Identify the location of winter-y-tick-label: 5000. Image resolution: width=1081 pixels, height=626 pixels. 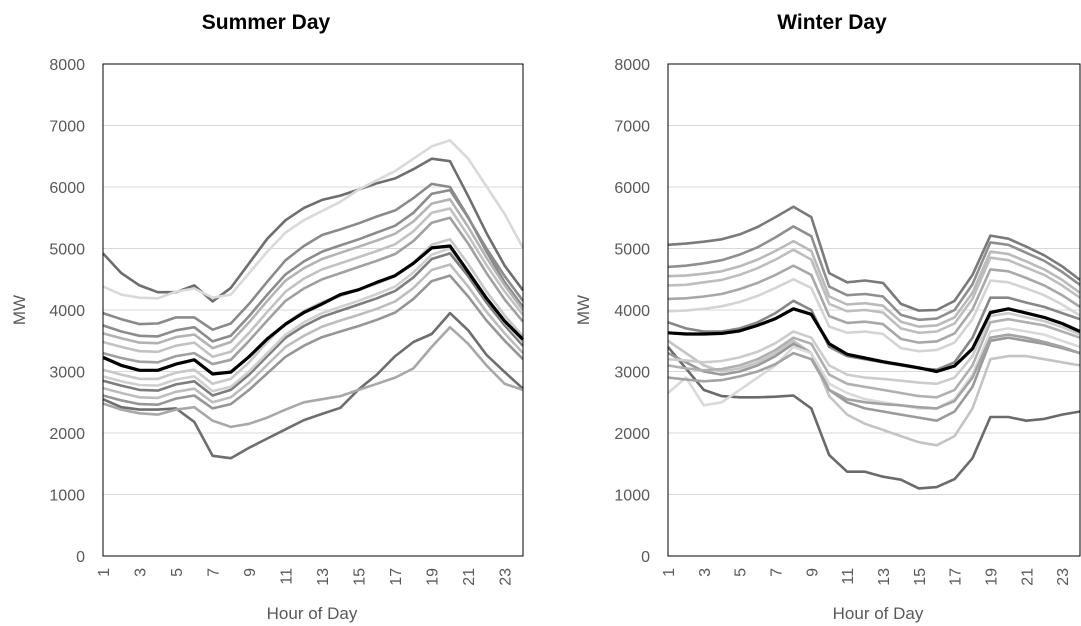
(632, 250).